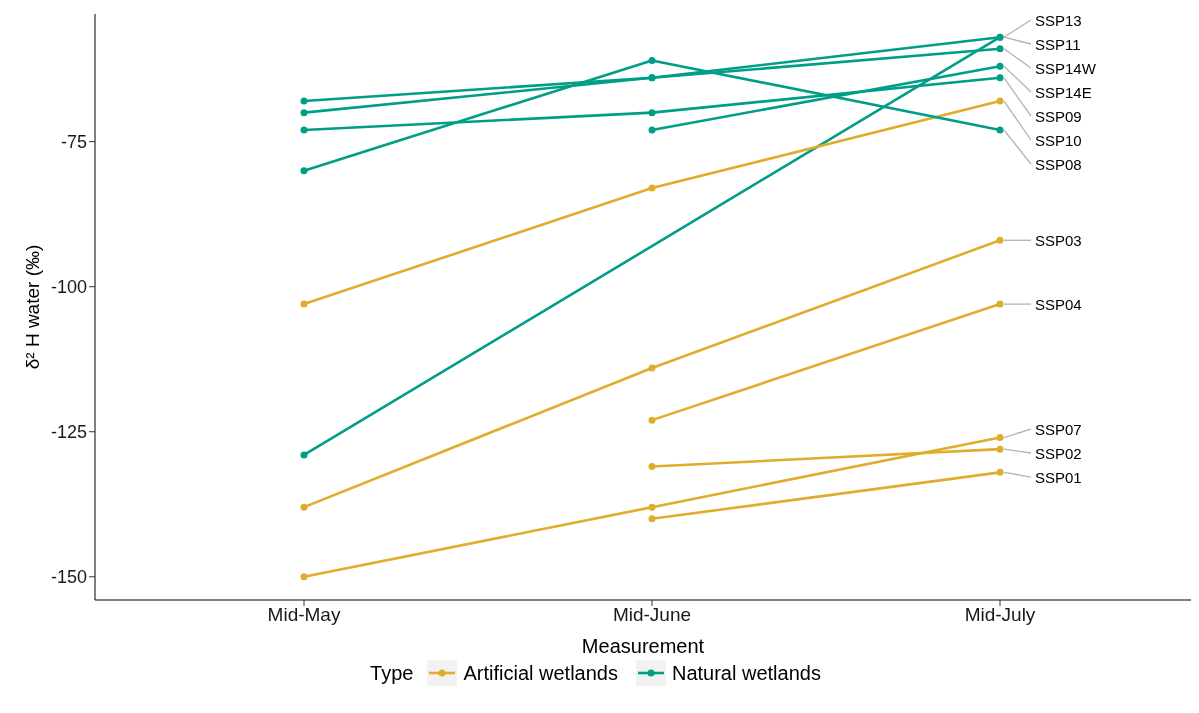 The width and height of the screenshot is (1199, 713). Describe the element at coordinates (32, 307) in the screenshot. I see `y-axis-title: δ² H water (‰)` at that location.